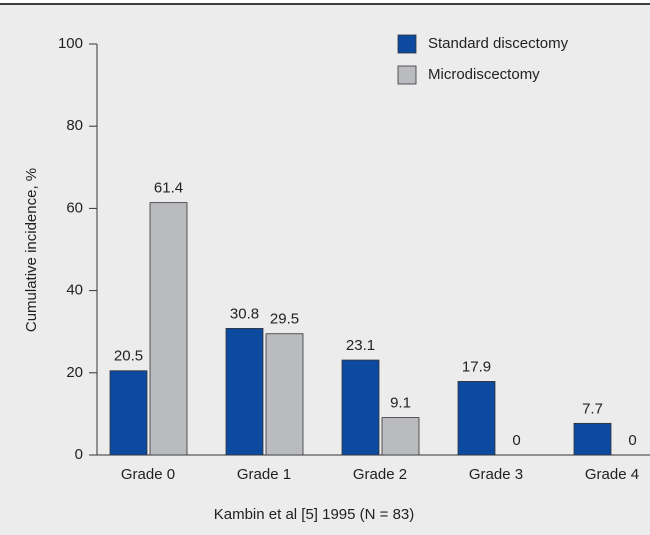  I want to click on data-label: 30.8, so click(244, 313).